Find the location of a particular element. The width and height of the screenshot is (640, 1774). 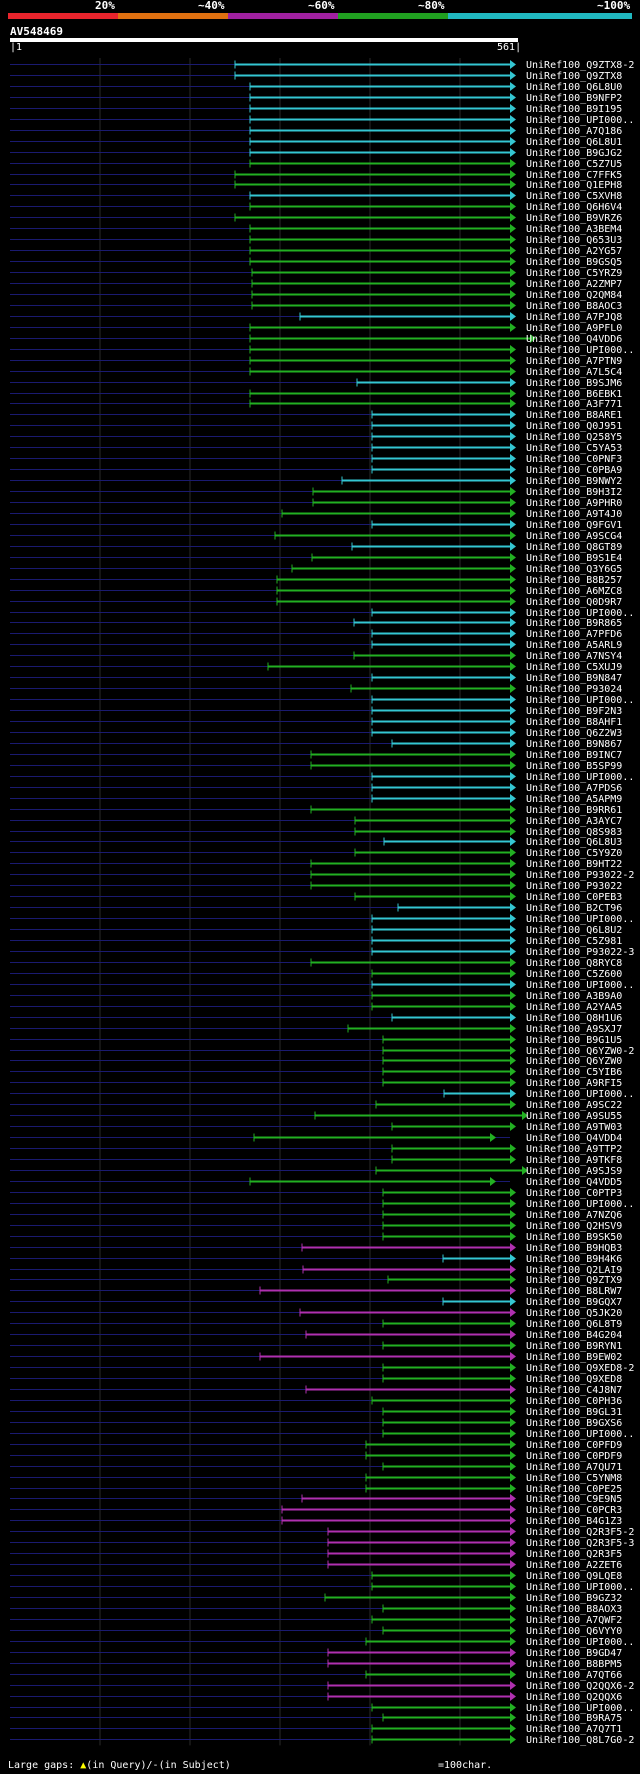

hit-name-link: UniRef100_B2CT96 is located at coordinates (574, 908).